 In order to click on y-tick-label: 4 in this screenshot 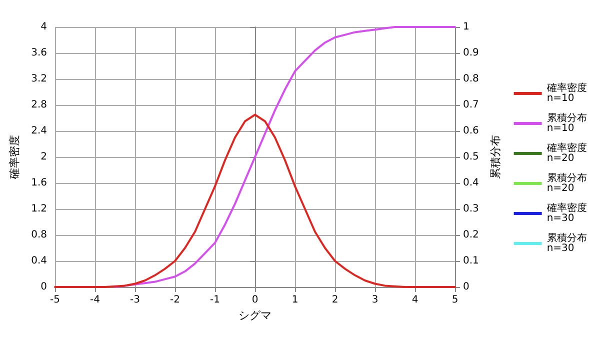, I will do `click(43, 27)`.